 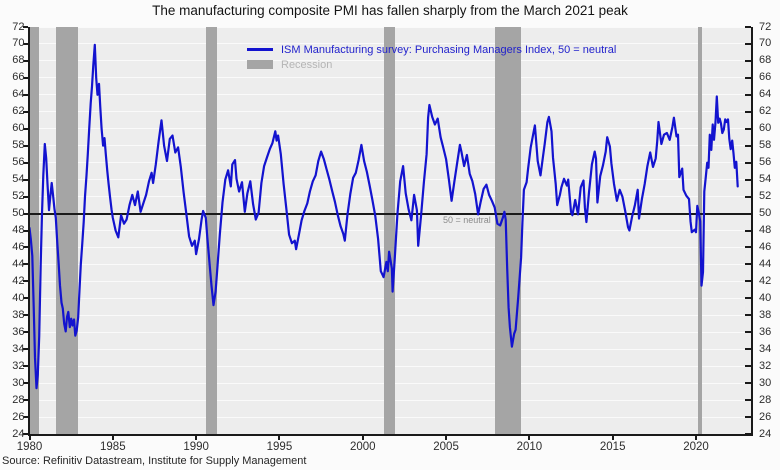 What do you see at coordinates (260, 64) in the screenshot?
I see `recession-swatch` at bounding box center [260, 64].